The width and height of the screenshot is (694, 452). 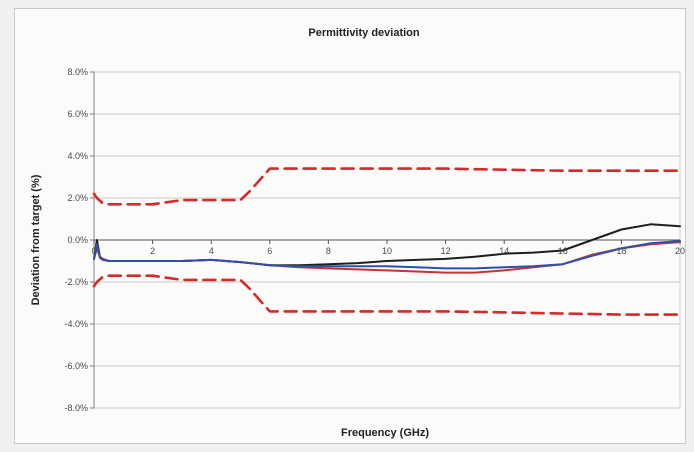 I want to click on x-tick-label: 14, so click(x=504, y=251).